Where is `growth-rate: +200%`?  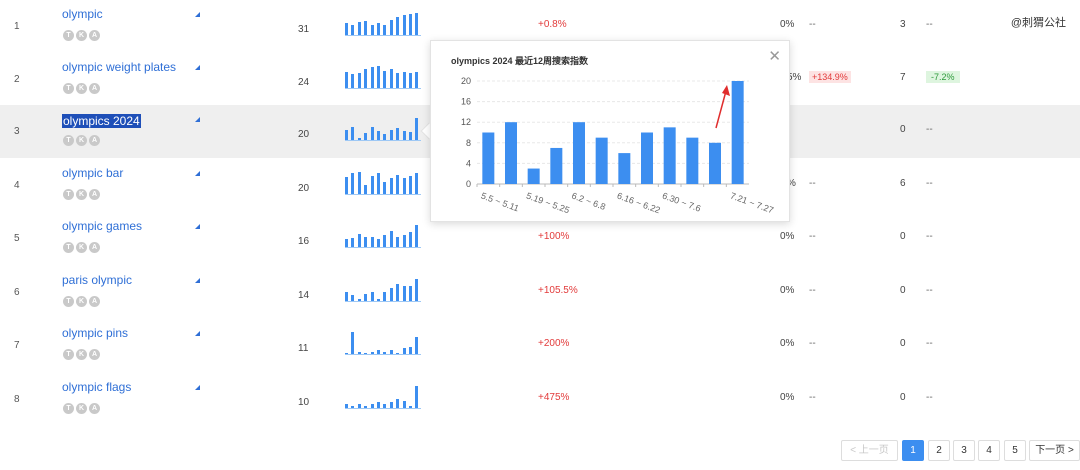 growth-rate: +200% is located at coordinates (554, 343).